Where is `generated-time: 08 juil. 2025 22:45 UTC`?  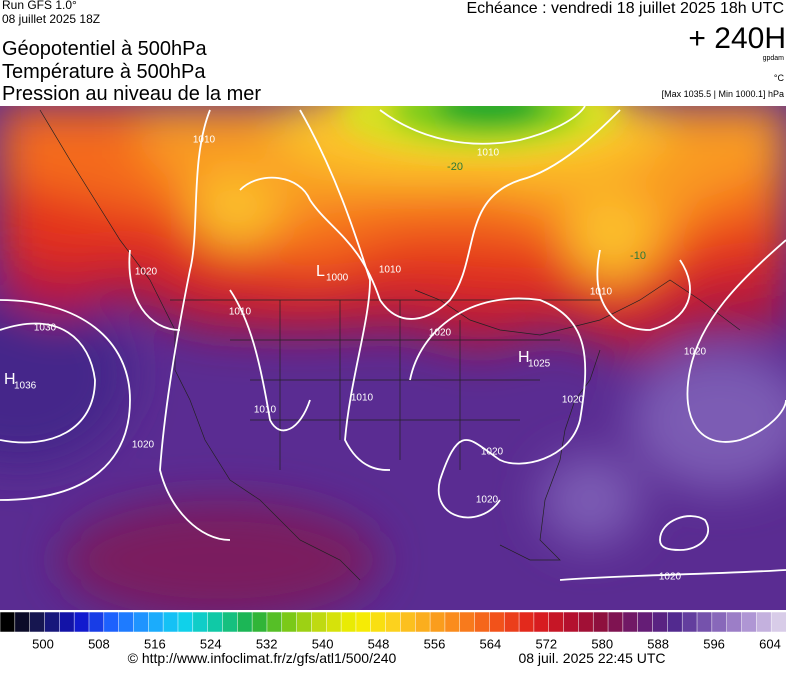 generated-time: 08 juil. 2025 22:45 UTC is located at coordinates (591, 658).